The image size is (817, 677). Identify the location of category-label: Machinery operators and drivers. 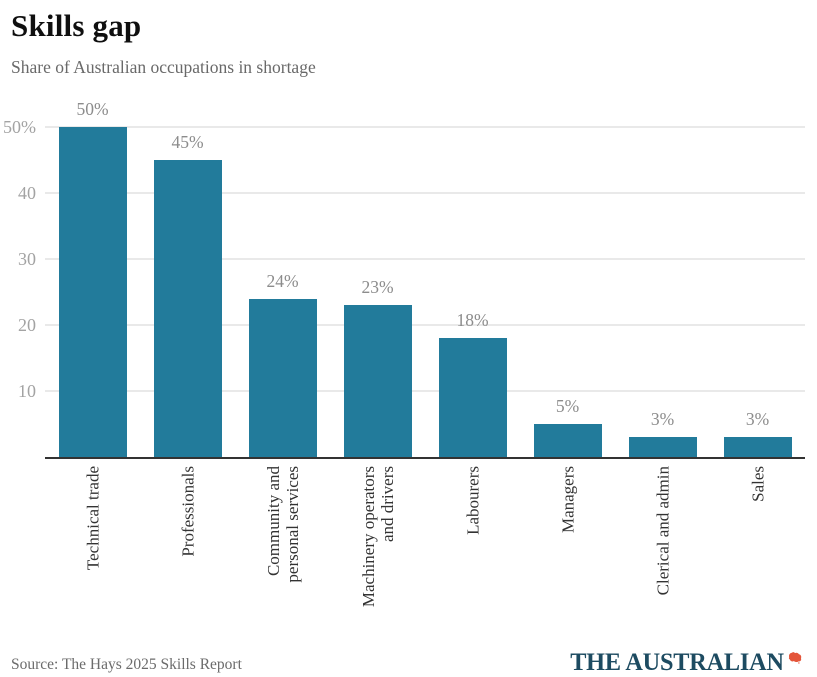
(377, 537).